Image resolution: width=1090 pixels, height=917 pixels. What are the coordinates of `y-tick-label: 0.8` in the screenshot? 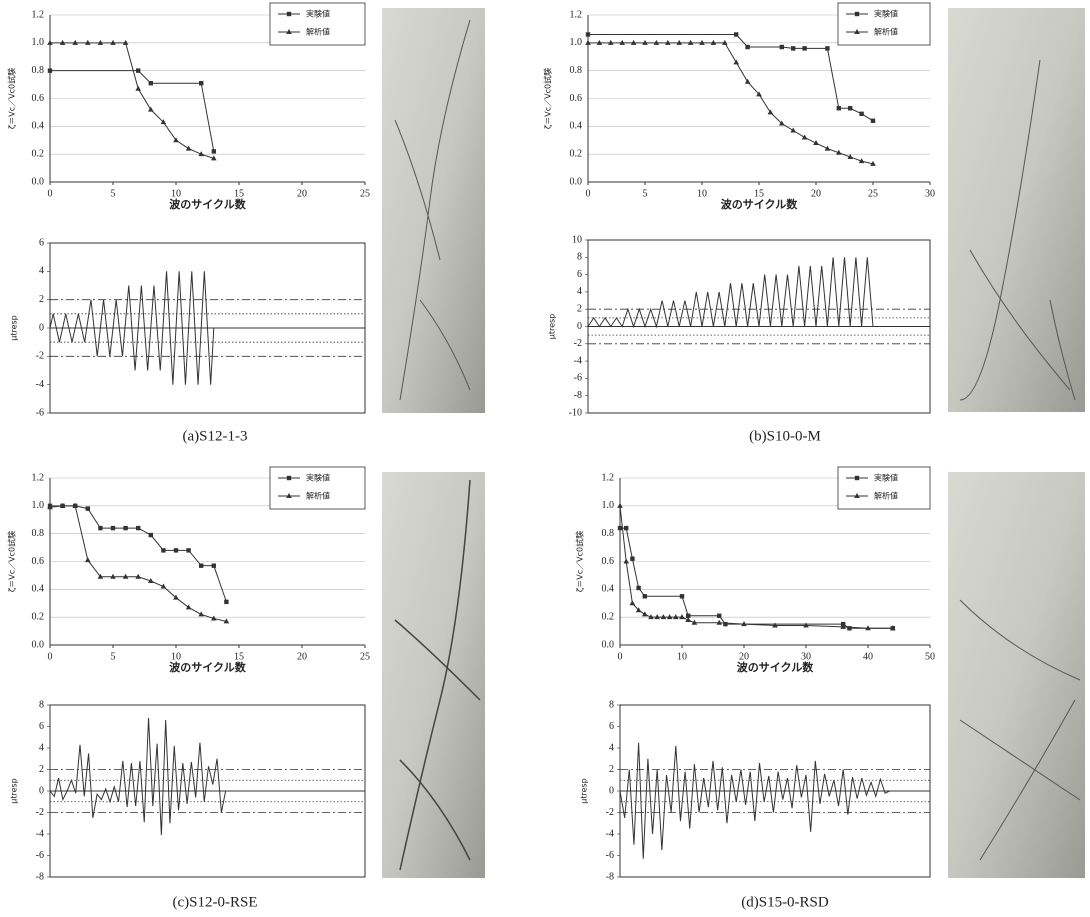 It's located at (38, 70).